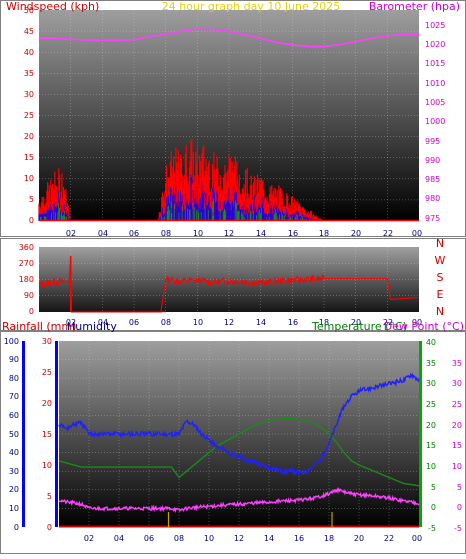 The height and width of the screenshot is (559, 466). Describe the element at coordinates (435, 102) in the screenshot. I see `p1-right-tick: 1005` at that location.